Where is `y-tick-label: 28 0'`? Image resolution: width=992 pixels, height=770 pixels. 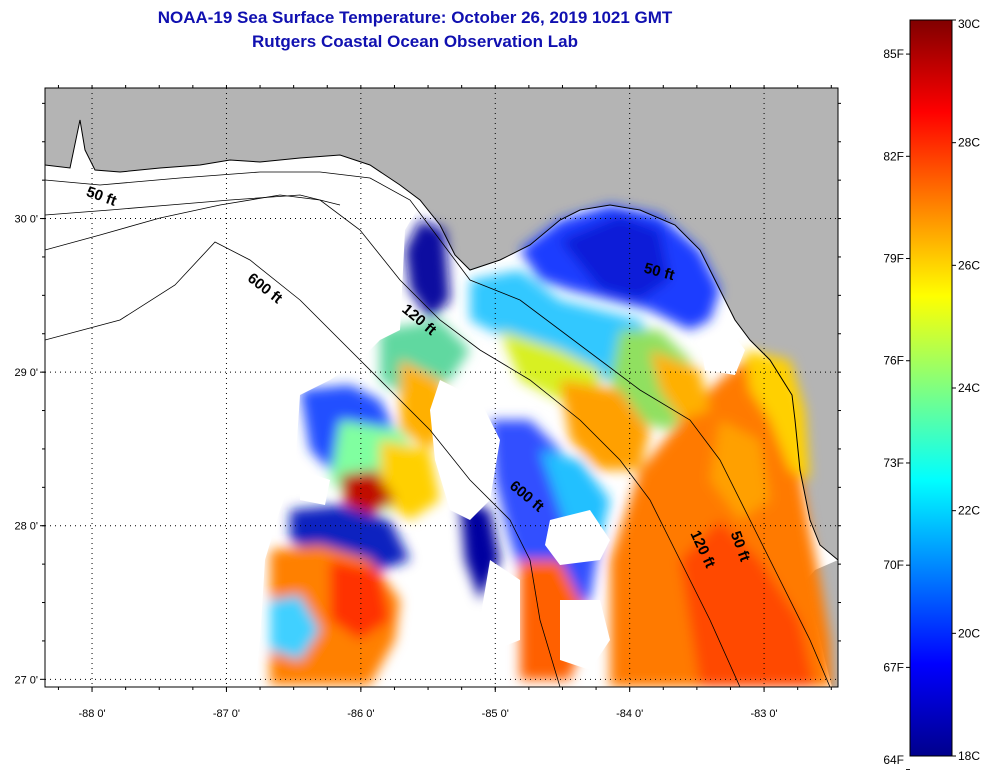
y-tick-label: 28 0' is located at coordinates (26, 527).